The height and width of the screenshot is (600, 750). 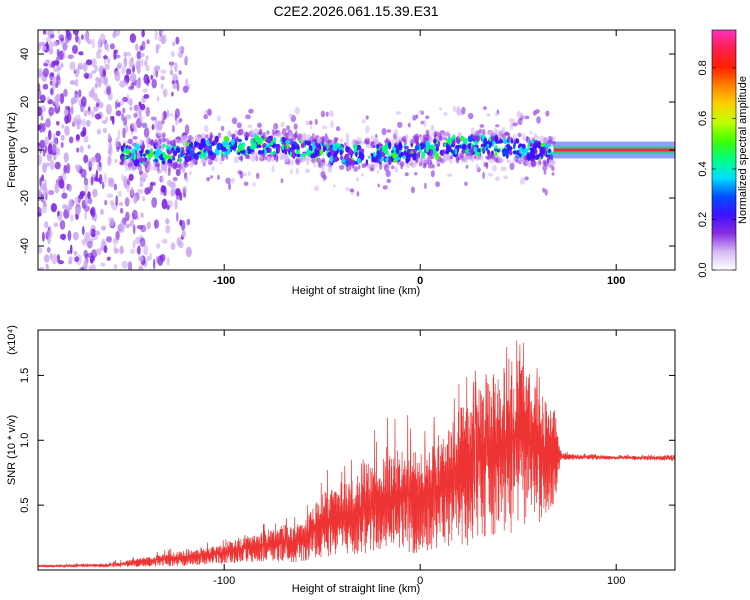 I want to click on spectrogram-x-label: Height of straight line (km), so click(x=356, y=291).